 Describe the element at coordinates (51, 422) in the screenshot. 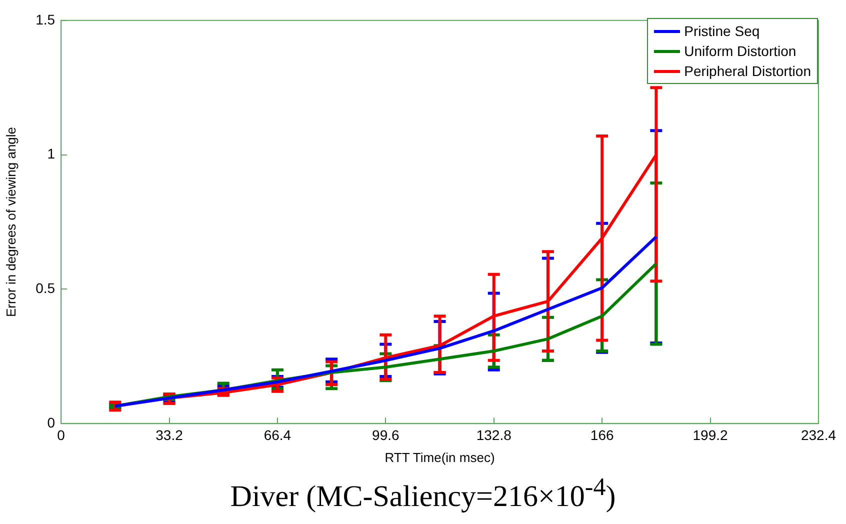

I see `y-tick-label: 0` at that location.